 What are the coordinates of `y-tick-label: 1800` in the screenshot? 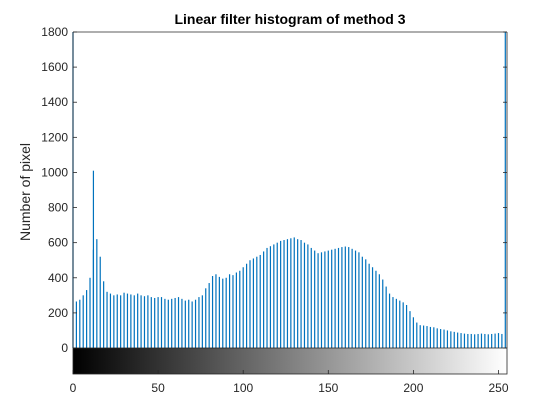 It's located at (54, 32).